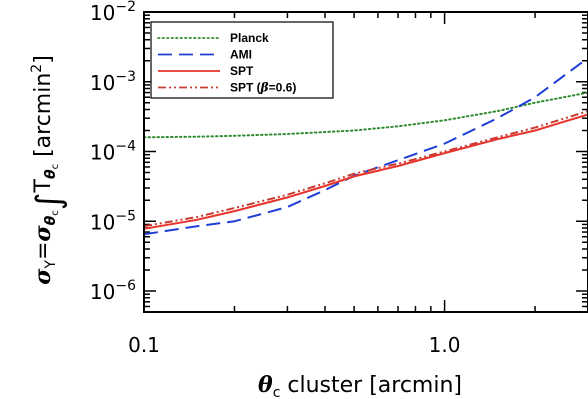 The image size is (588, 399). Describe the element at coordinates (144, 345) in the screenshot. I see `x-tick-label: 0.1` at that location.